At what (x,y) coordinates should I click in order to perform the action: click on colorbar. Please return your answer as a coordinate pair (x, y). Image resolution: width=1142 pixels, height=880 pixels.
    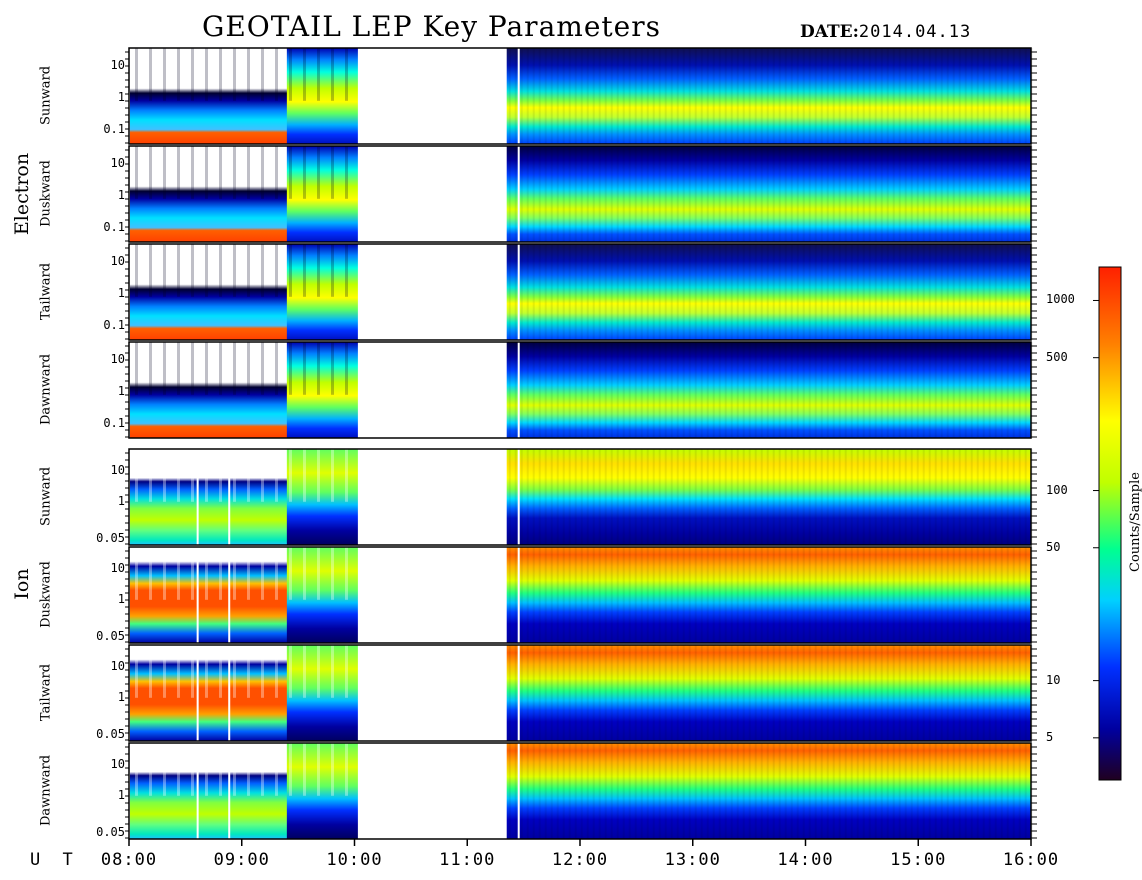
    Looking at the image, I should click on (1110, 523).